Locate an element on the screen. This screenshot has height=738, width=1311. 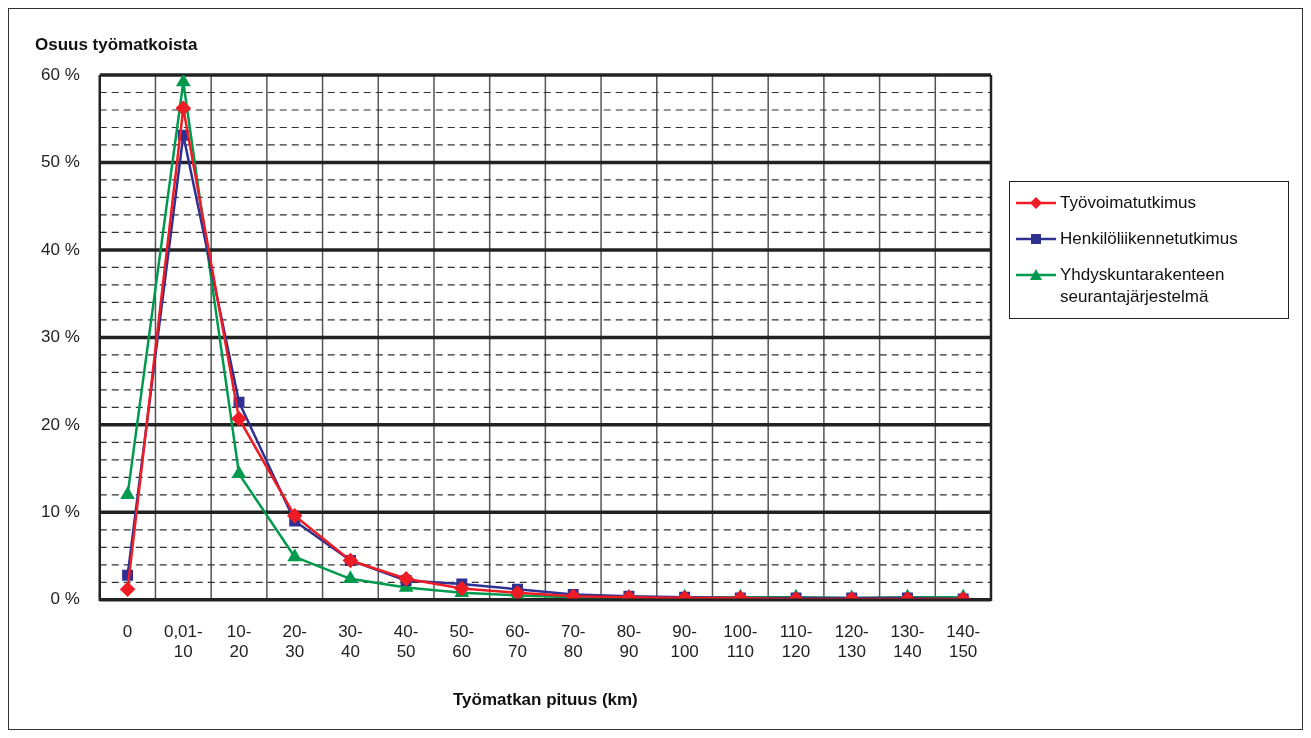
x-tick-label: 70-80 is located at coordinates (573, 641).